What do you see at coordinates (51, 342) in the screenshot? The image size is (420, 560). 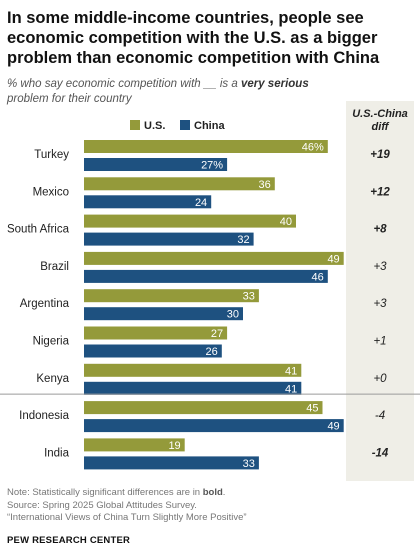 I see `category-label-nigeria: Nigeria` at bounding box center [51, 342].